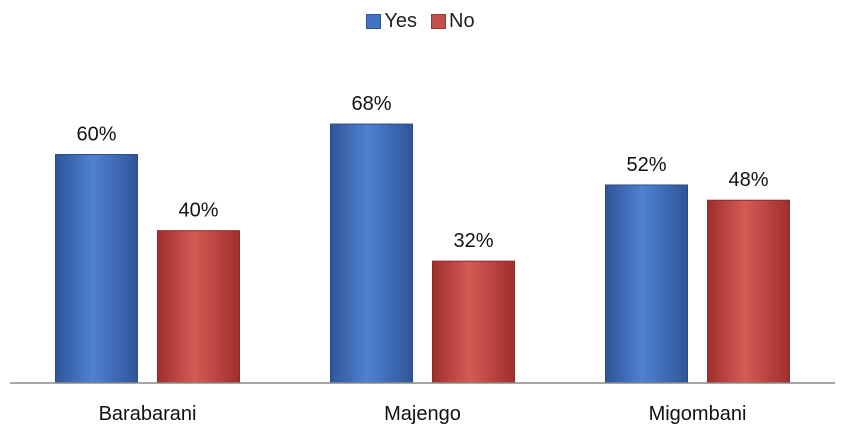  What do you see at coordinates (646, 165) in the screenshot?
I see `data-label-yes-migombani: 52%` at bounding box center [646, 165].